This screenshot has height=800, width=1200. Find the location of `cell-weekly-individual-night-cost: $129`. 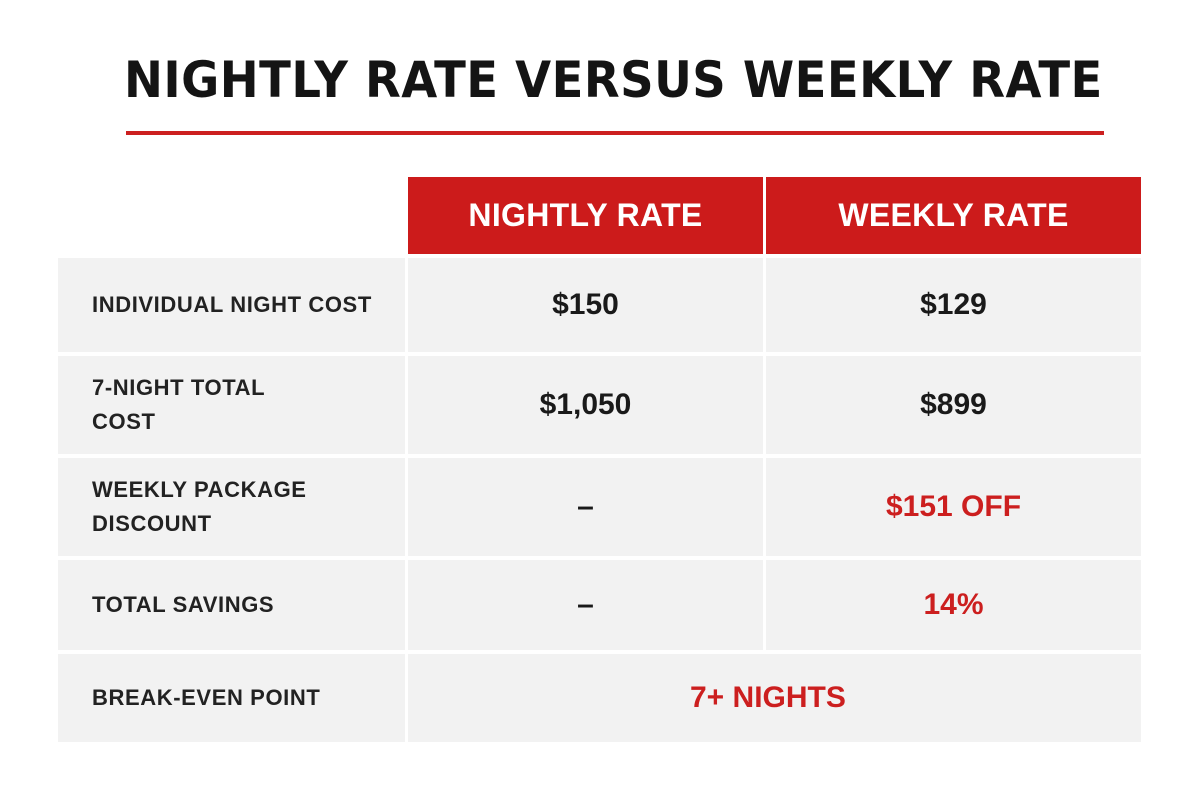

cell-weekly-individual-night-cost: $129 is located at coordinates (953, 305).